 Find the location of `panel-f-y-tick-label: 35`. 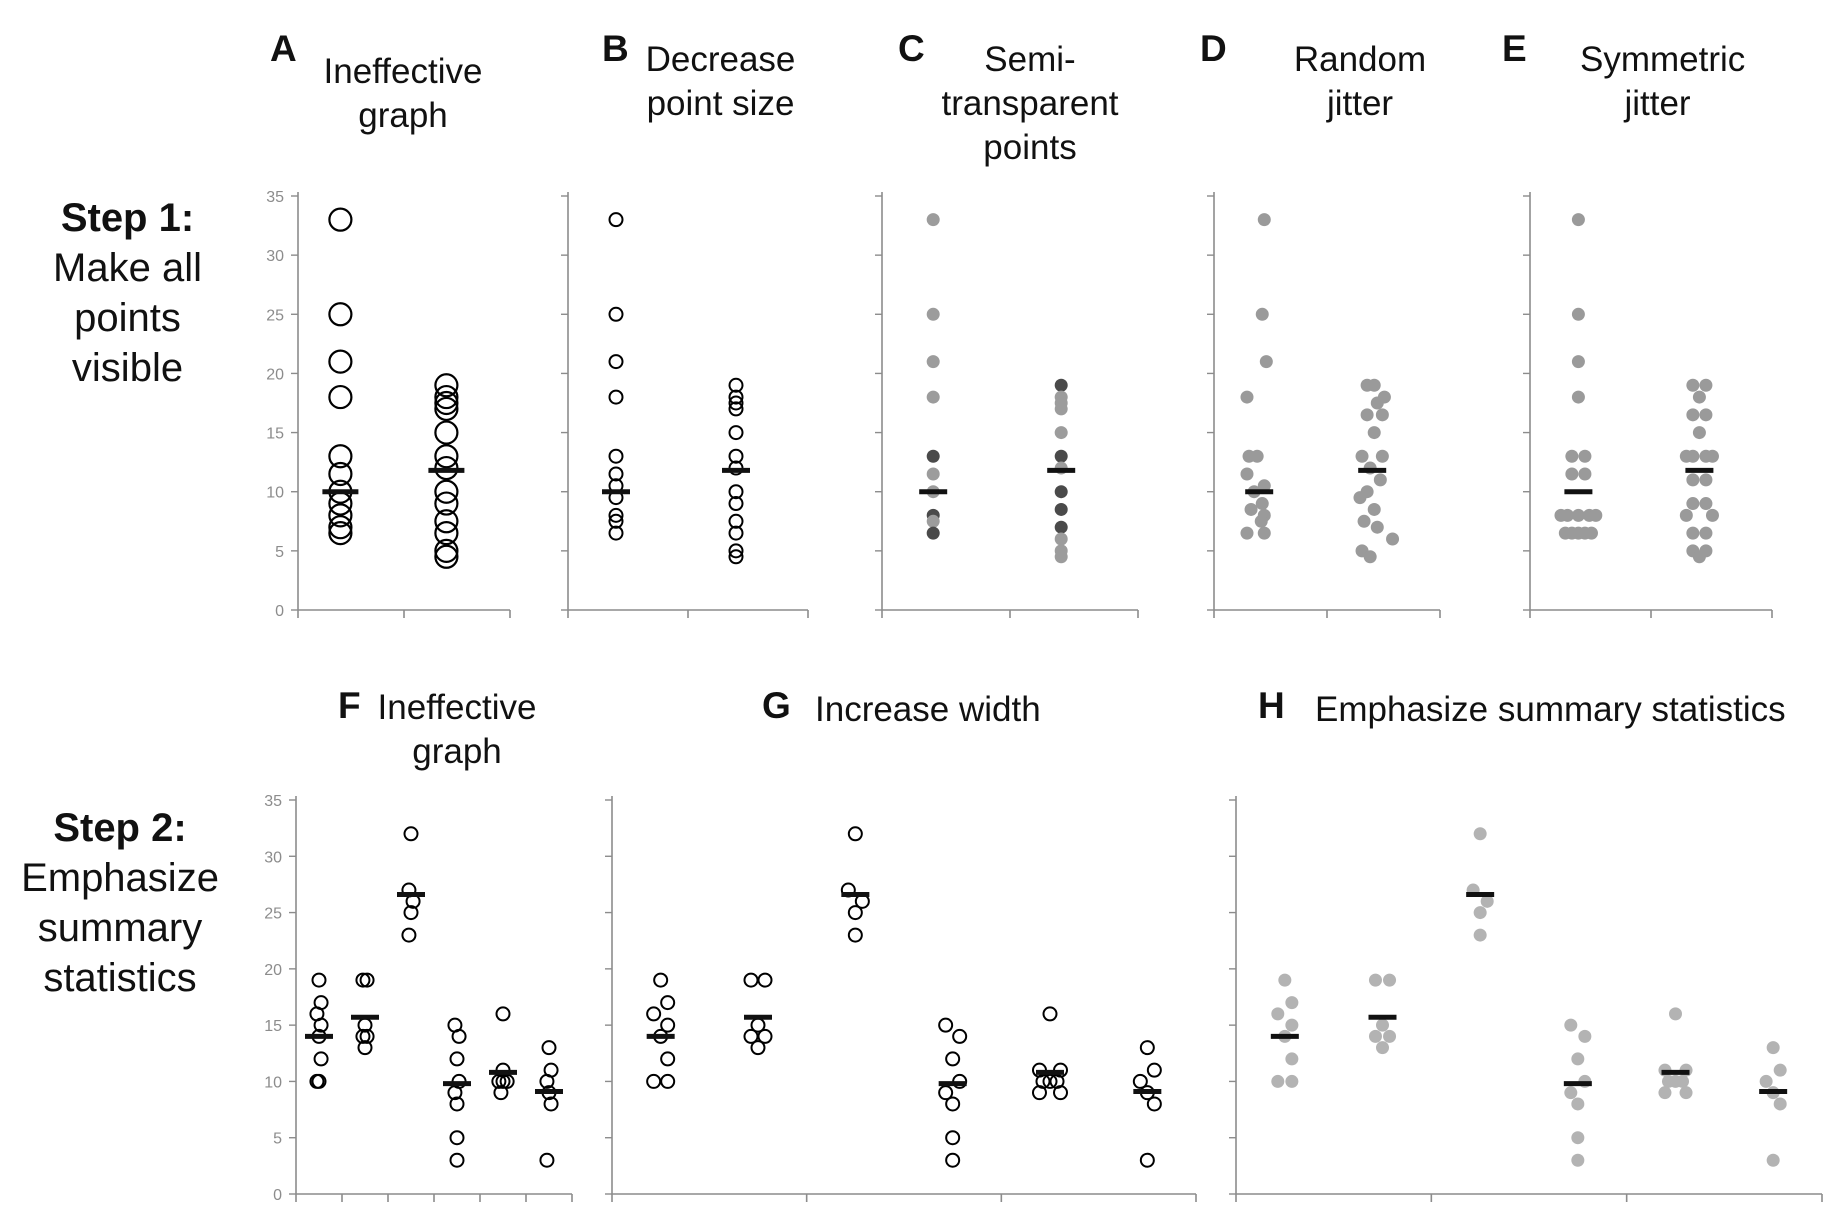

panel-f-y-tick-label: 35 is located at coordinates (273, 801).